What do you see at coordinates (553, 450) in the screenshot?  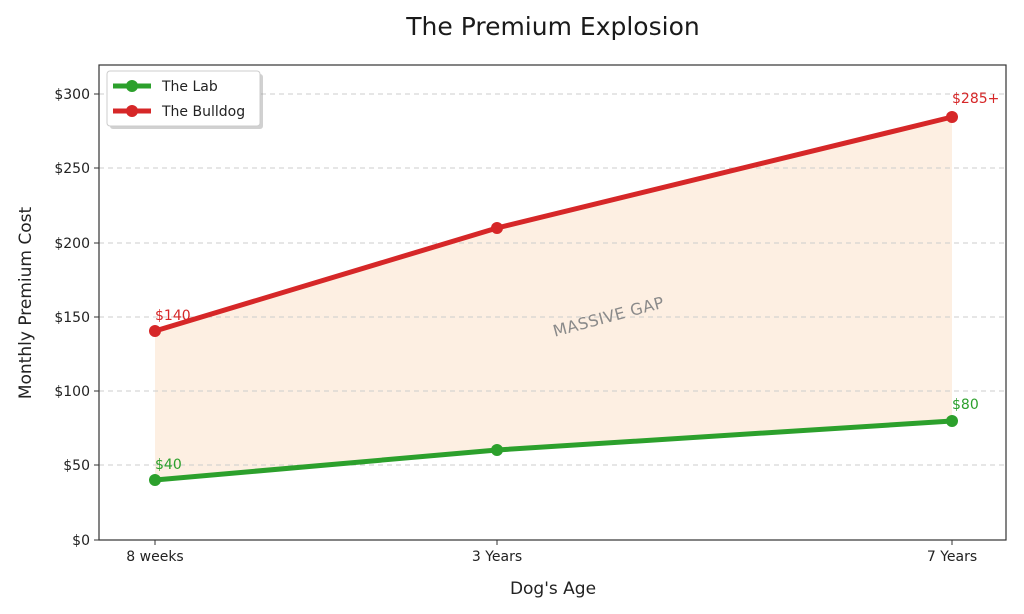 I see `series-the-lab` at bounding box center [553, 450].